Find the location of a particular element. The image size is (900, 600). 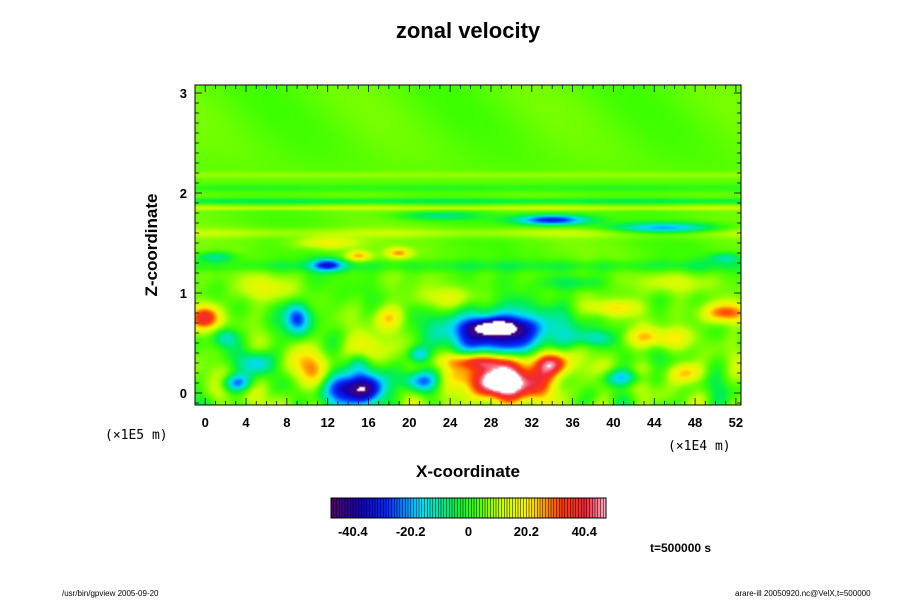

colorbar-tick-label: -20.2 is located at coordinates (411, 531).